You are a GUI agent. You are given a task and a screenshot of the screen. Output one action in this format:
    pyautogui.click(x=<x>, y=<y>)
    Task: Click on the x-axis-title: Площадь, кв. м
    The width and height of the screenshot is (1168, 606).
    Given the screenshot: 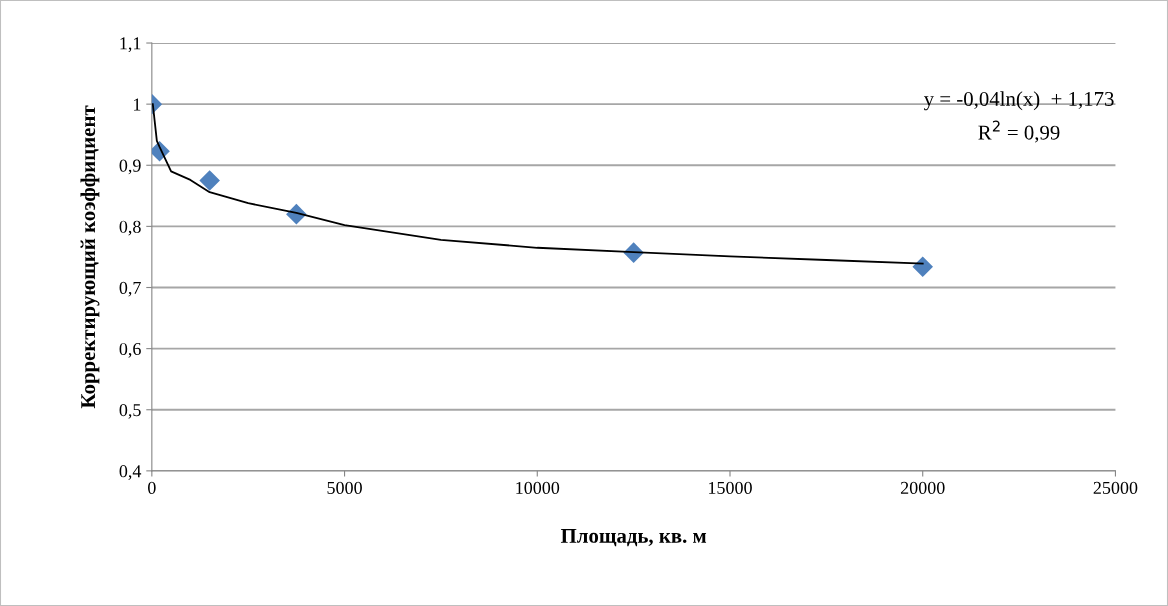 What is the action you would take?
    pyautogui.click(x=633, y=538)
    